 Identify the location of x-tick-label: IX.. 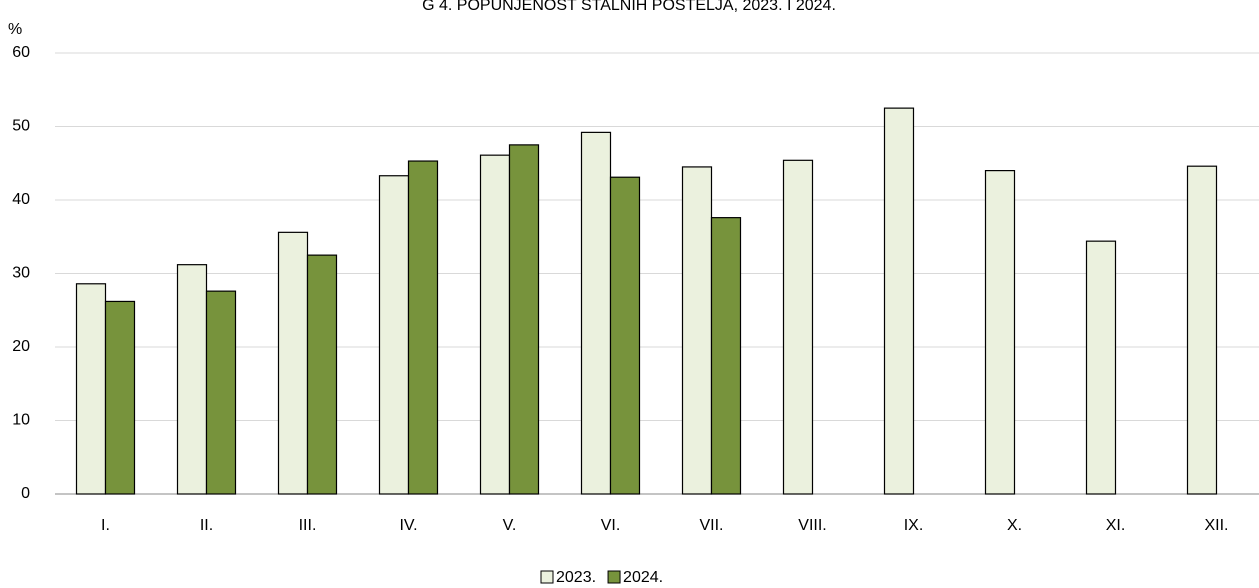
(914, 525).